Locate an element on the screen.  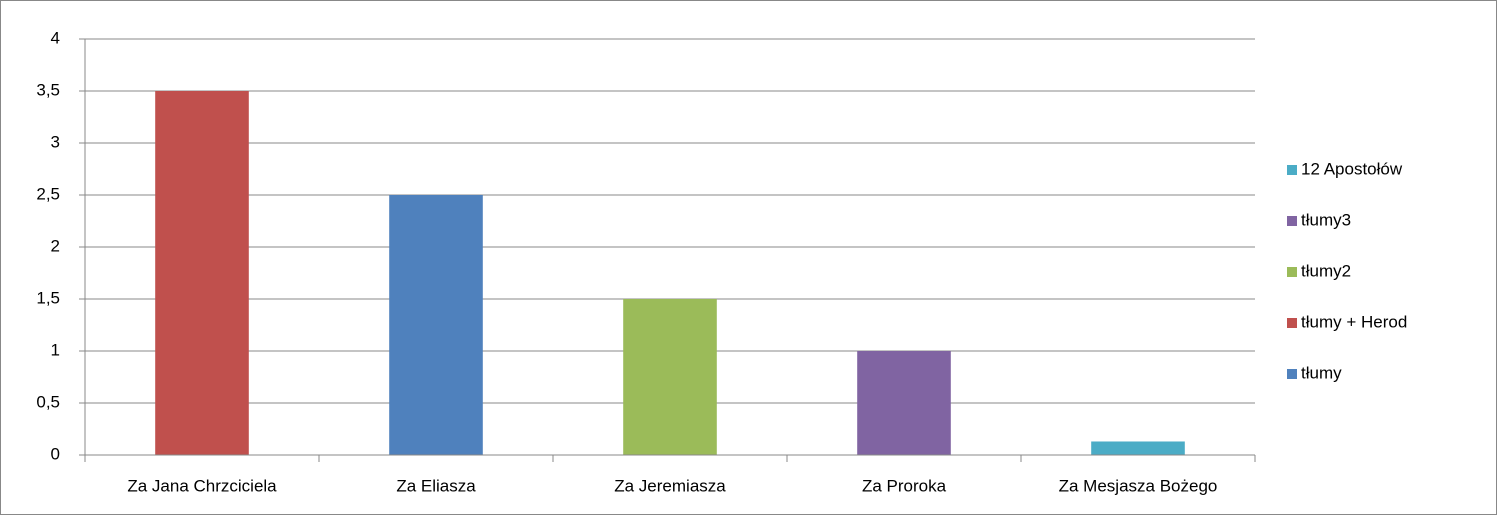
legend-label: tłumy2 is located at coordinates (1326, 270).